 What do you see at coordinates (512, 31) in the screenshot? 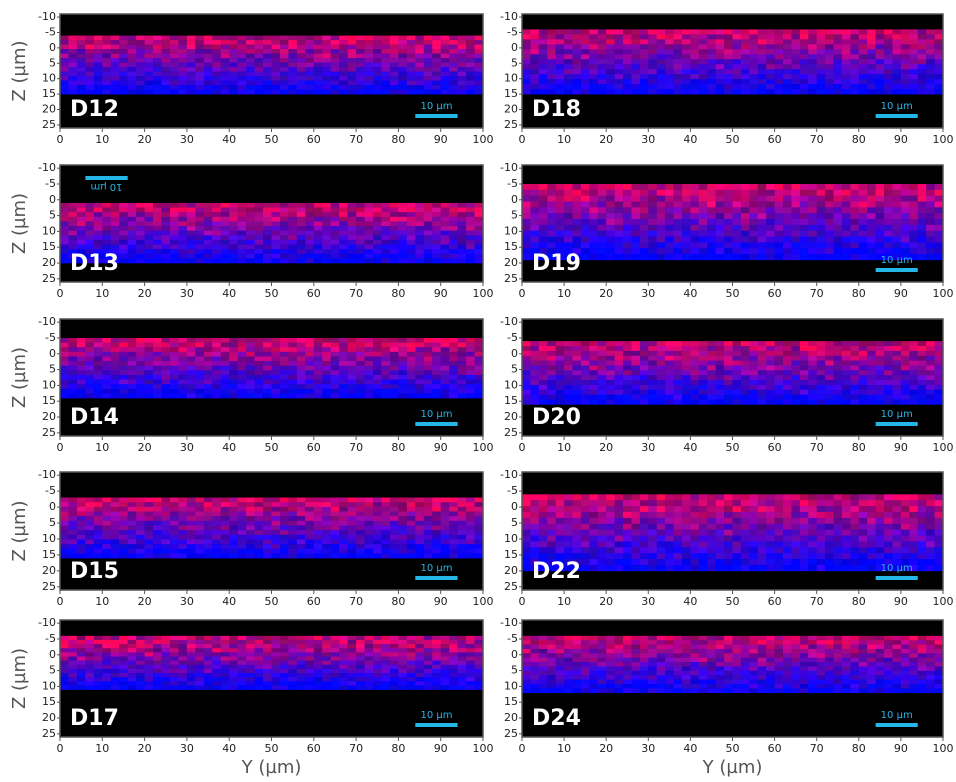
I see `y-tick-label: -5` at bounding box center [512, 31].